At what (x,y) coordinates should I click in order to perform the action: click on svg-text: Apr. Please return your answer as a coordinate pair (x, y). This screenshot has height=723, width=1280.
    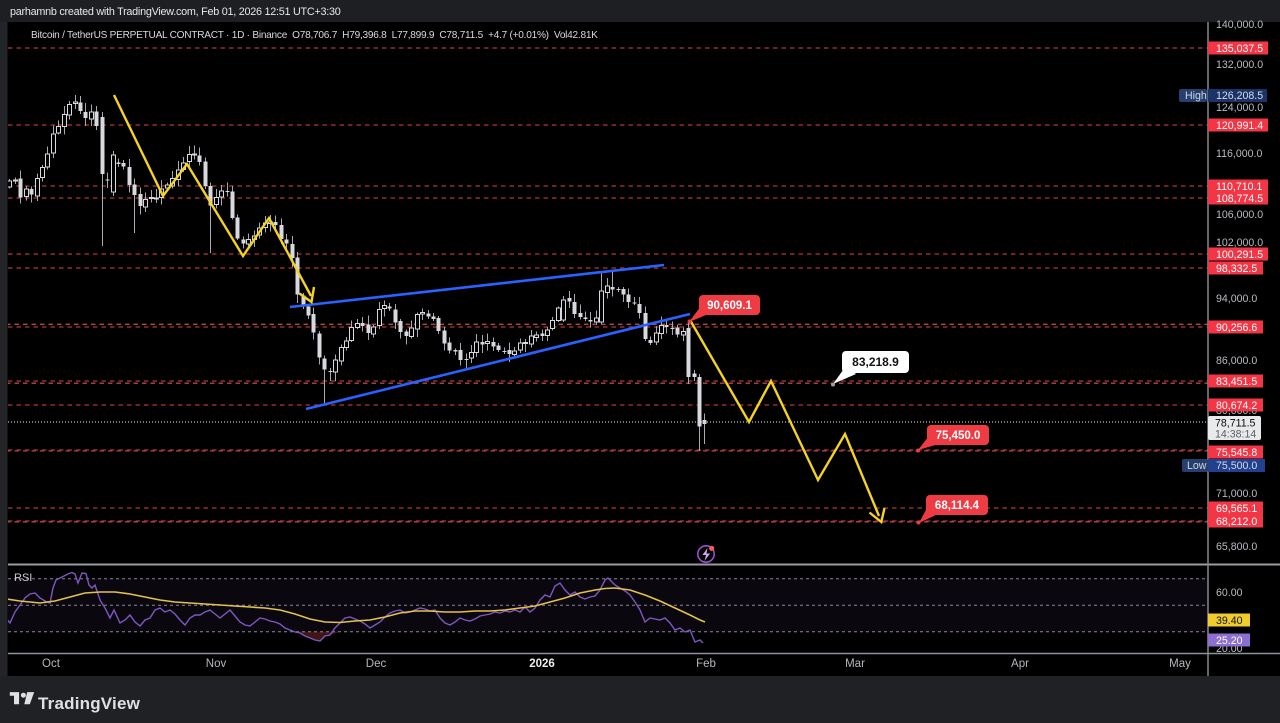
    Looking at the image, I should click on (1020, 664).